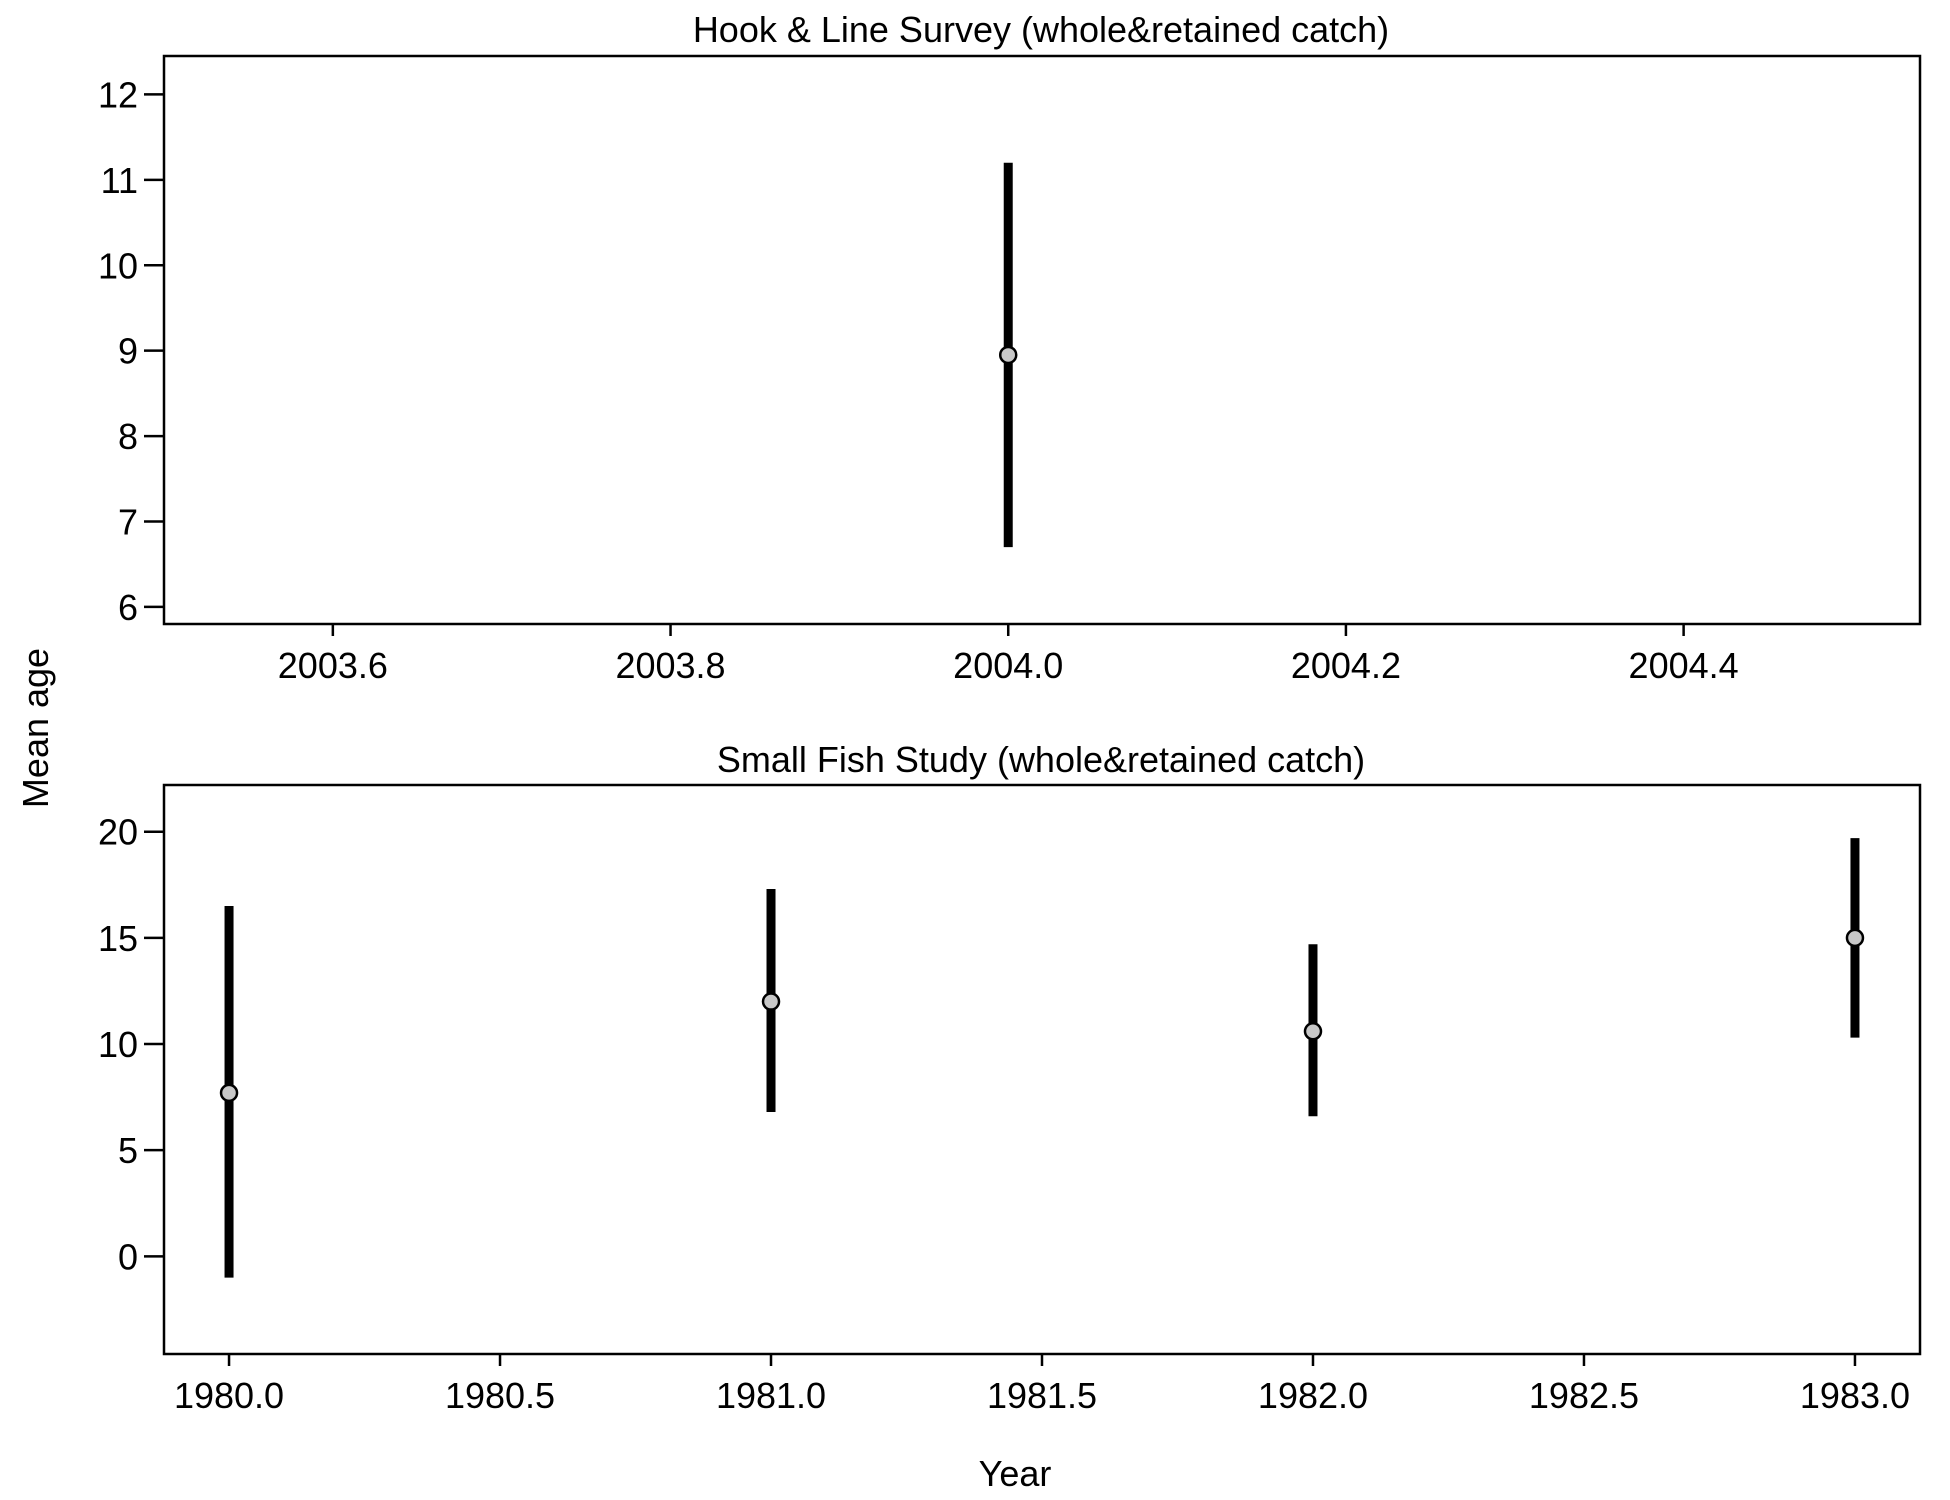  Describe the element at coordinates (128, 436) in the screenshot. I see `y-tick-label: 8` at that location.